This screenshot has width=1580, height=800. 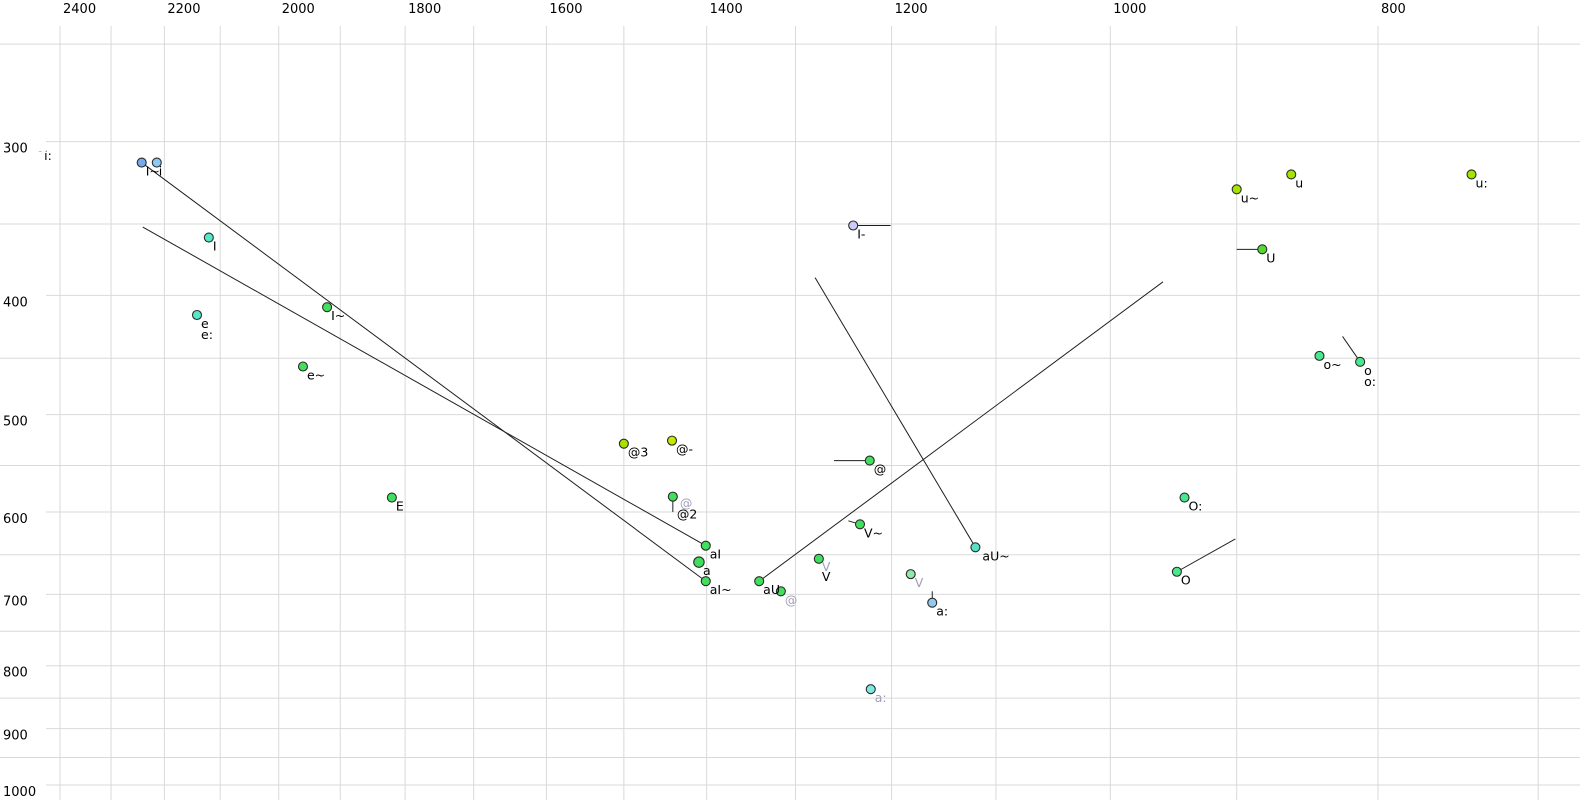 I want to click on vowel-point-U, so click(x=1262, y=249).